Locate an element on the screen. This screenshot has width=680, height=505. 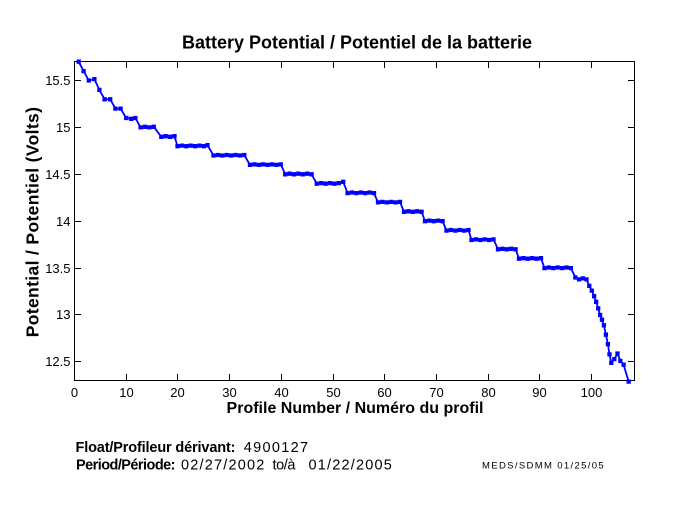
svg-text: 30 is located at coordinates (229, 392).